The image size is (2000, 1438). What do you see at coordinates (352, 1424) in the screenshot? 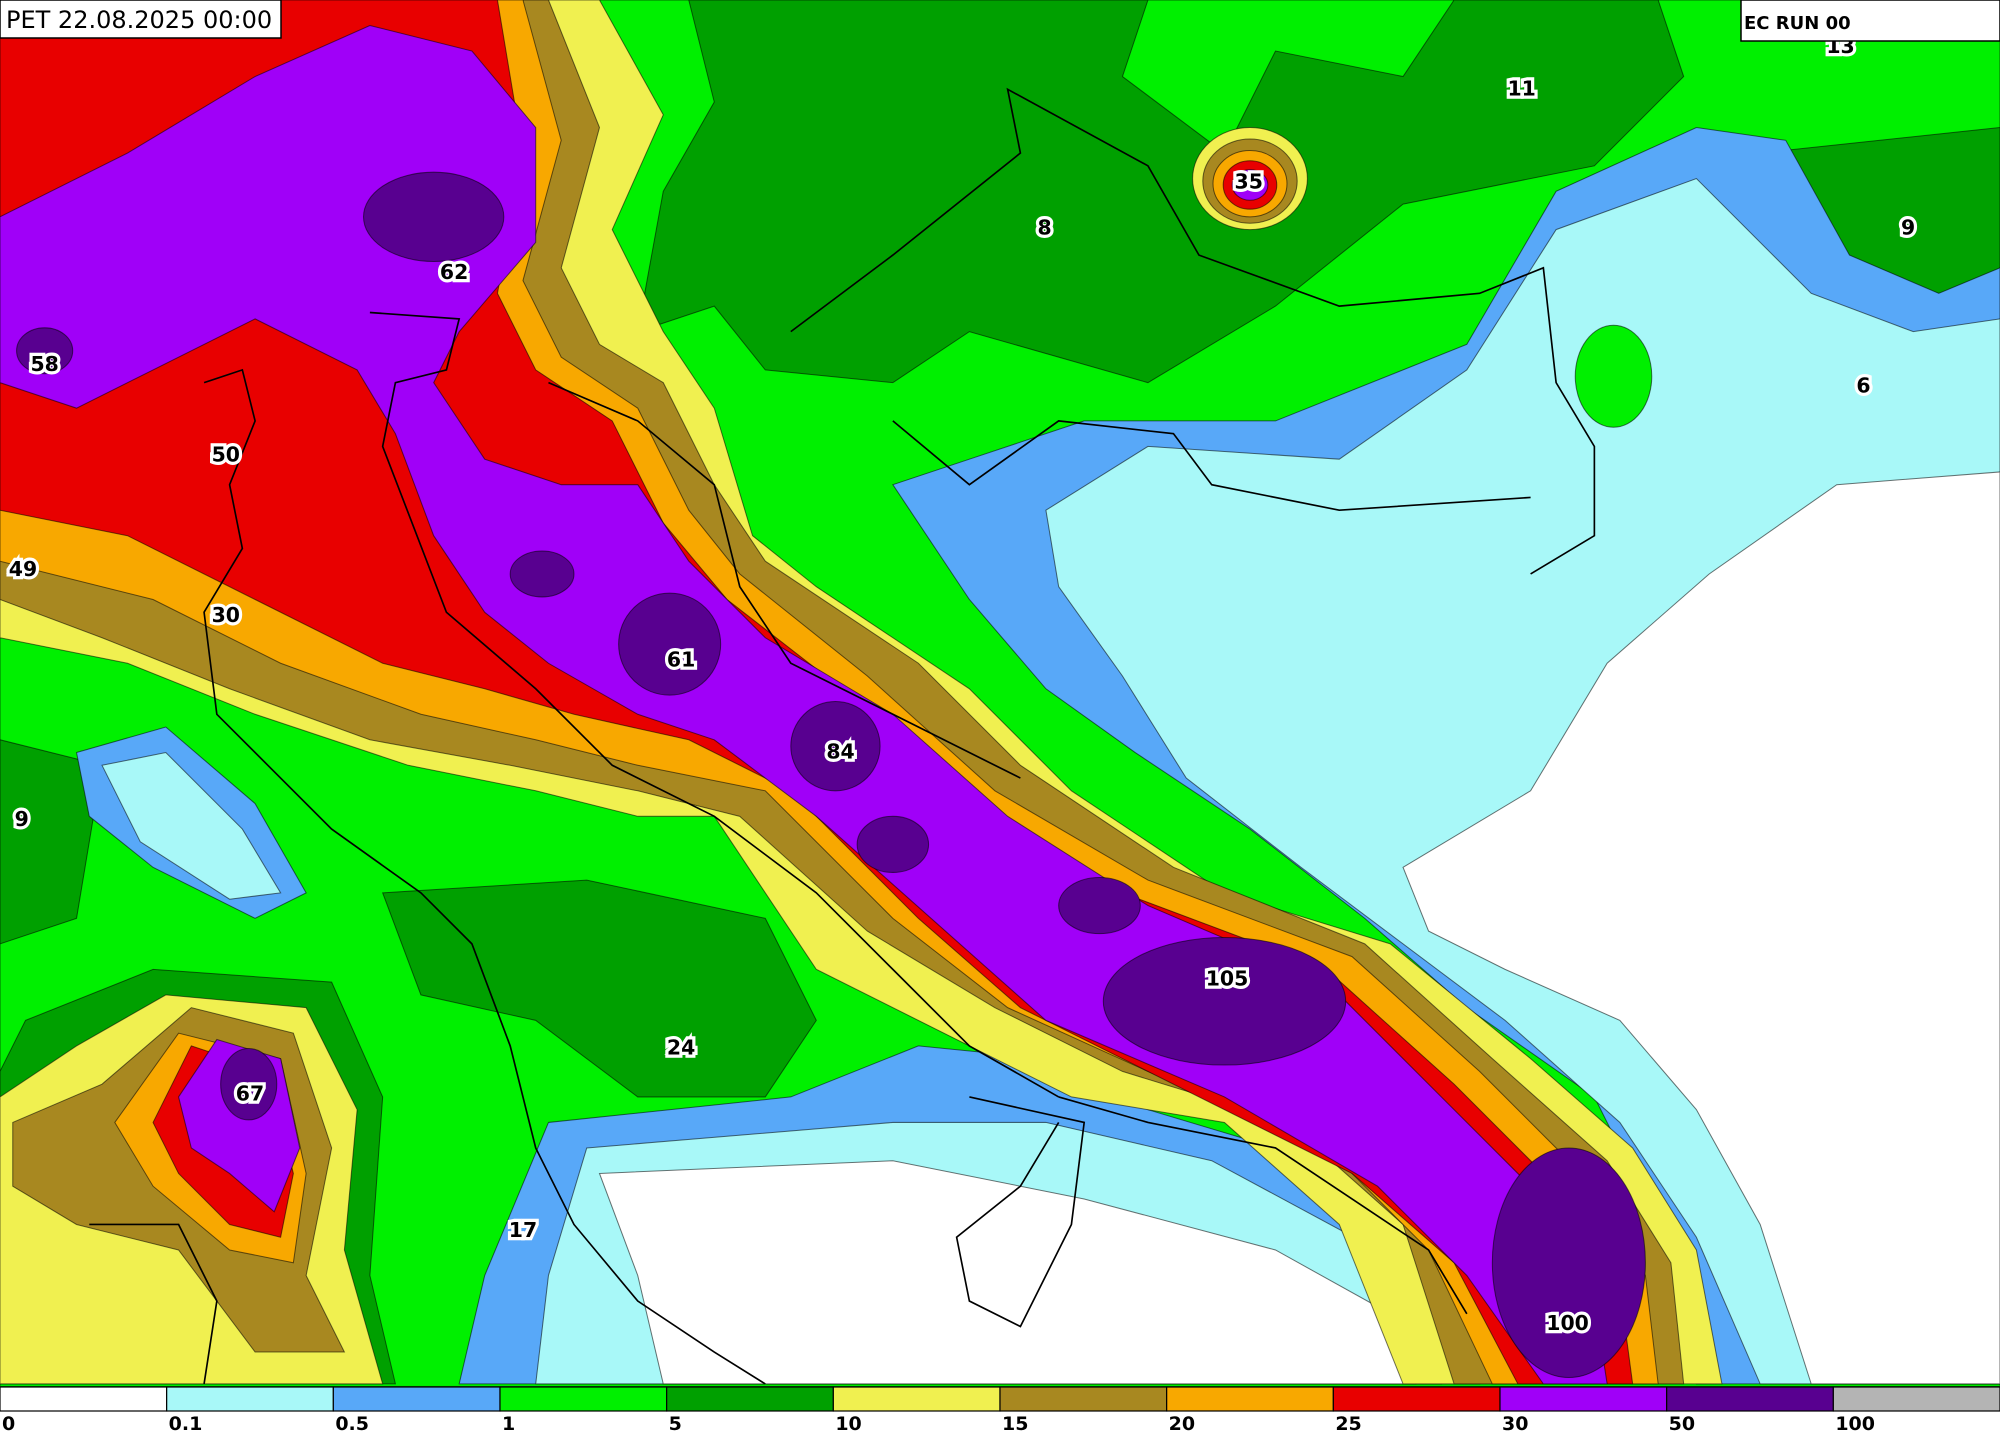
I see `legend-tick-label: 0.5` at bounding box center [352, 1424].